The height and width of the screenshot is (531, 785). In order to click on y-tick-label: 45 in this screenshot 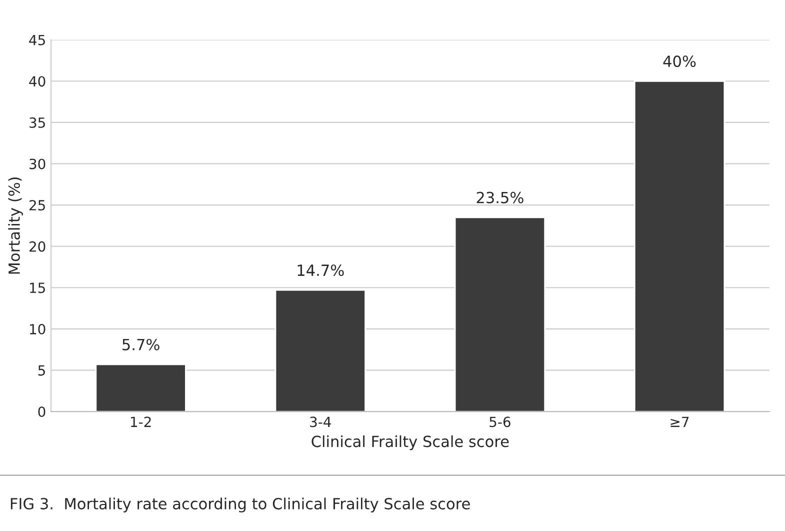, I will do `click(37, 40)`.